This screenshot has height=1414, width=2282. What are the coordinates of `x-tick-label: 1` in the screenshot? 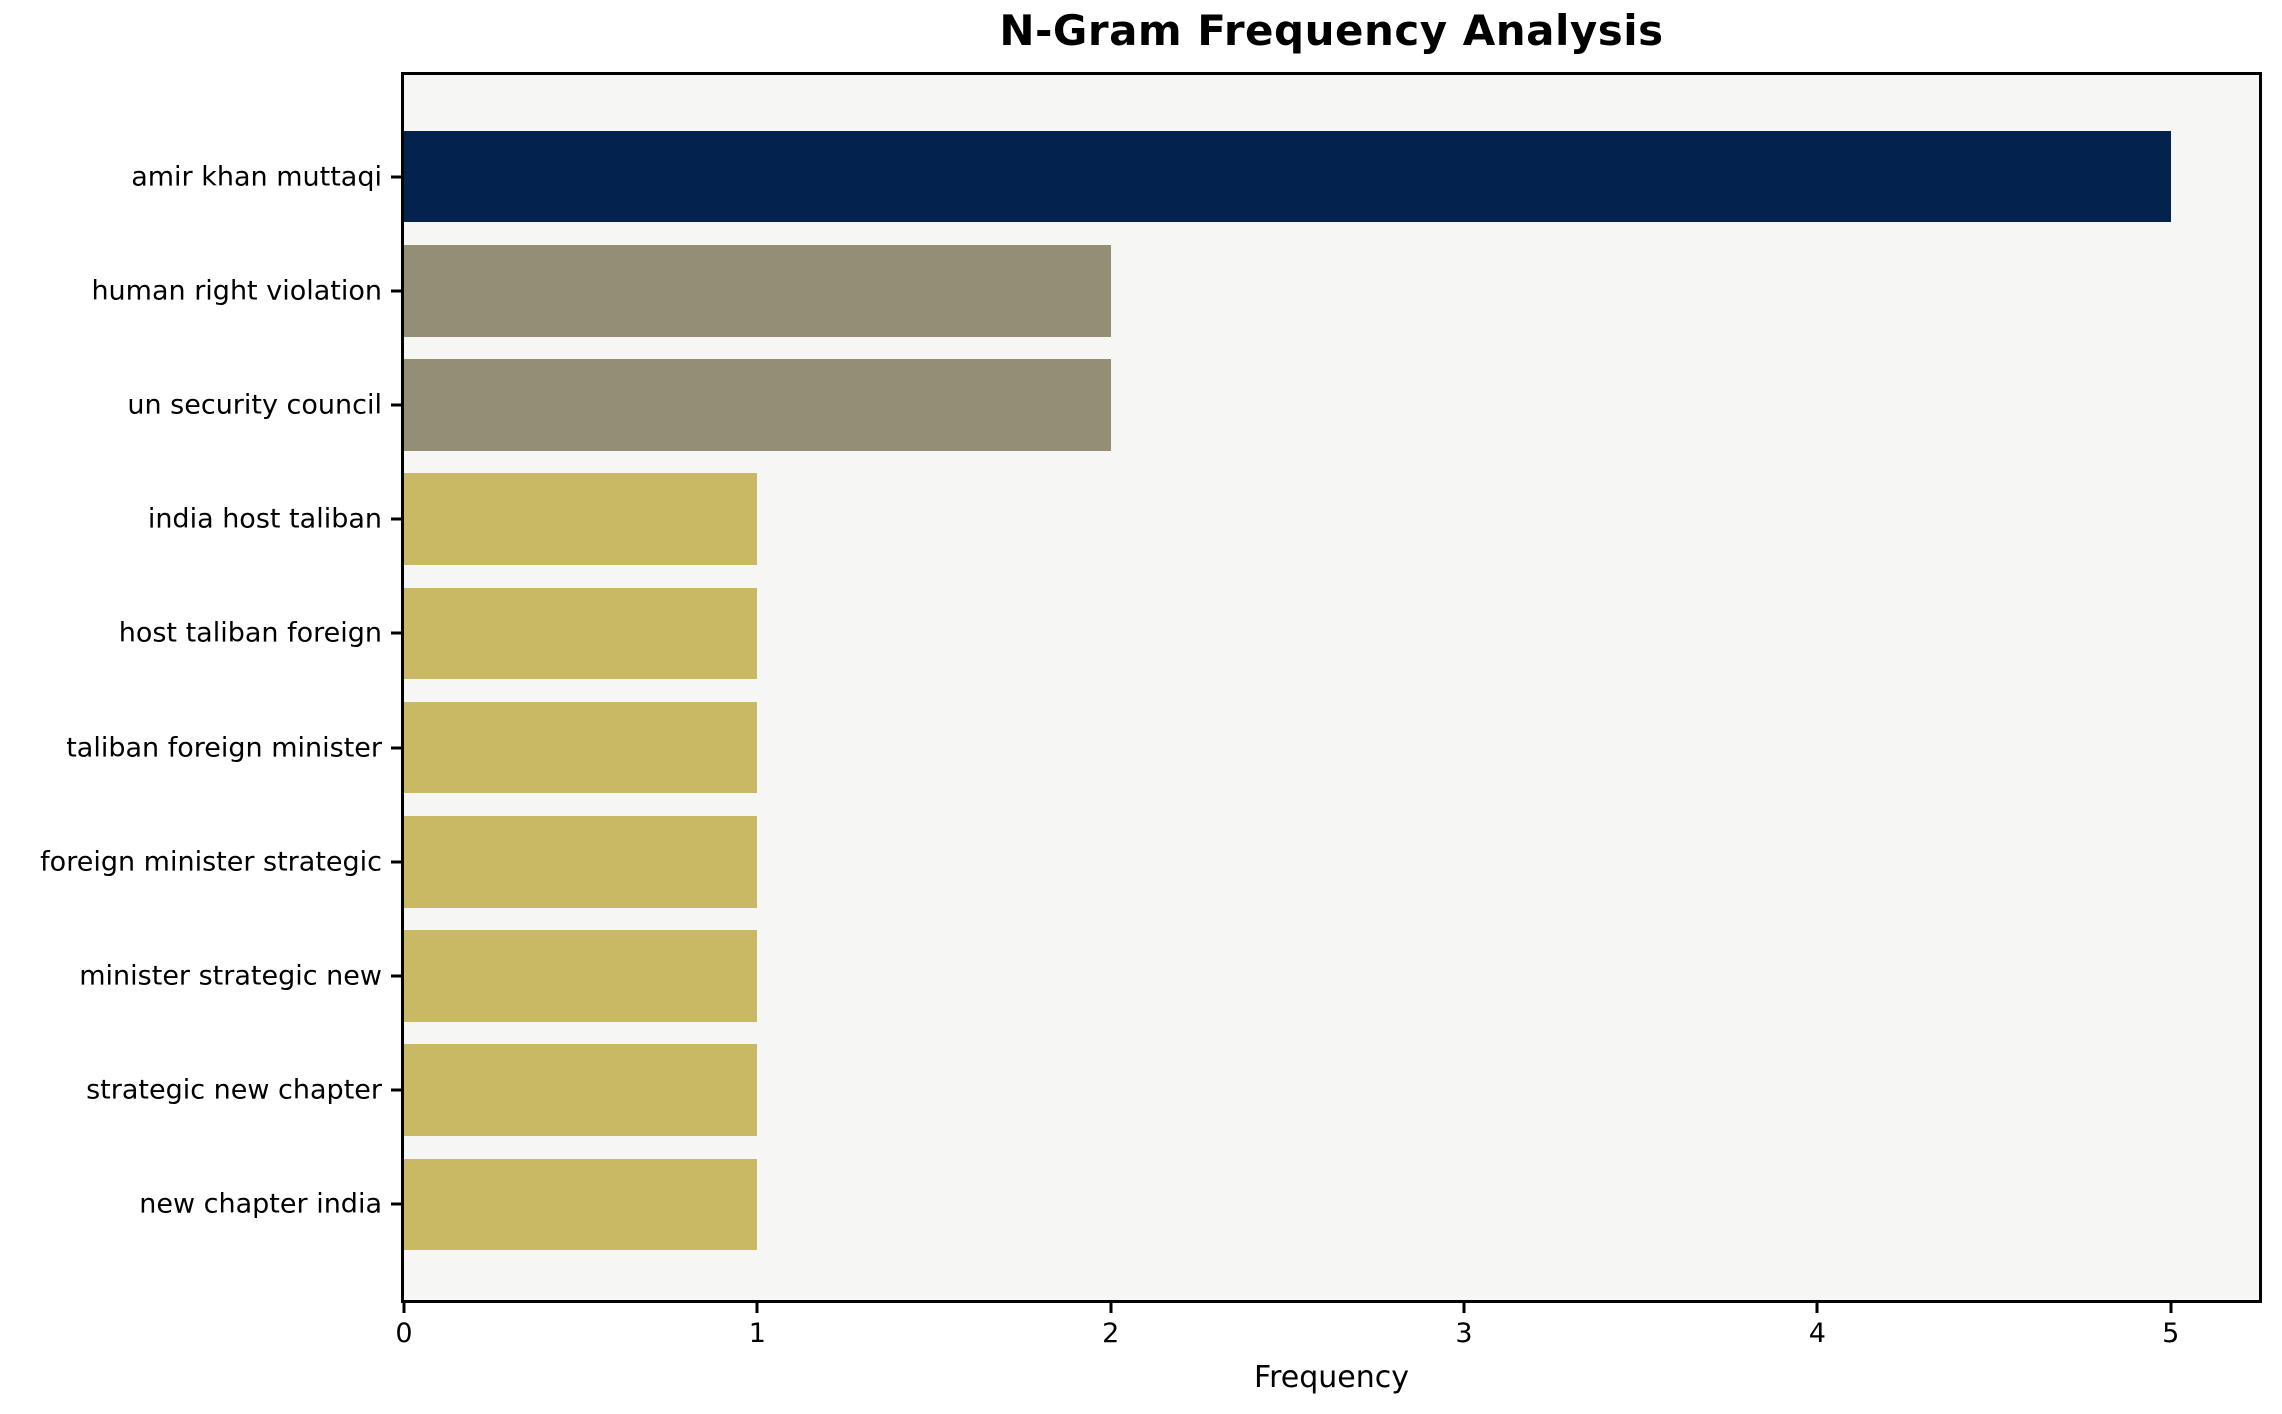 It's located at (757, 1333).